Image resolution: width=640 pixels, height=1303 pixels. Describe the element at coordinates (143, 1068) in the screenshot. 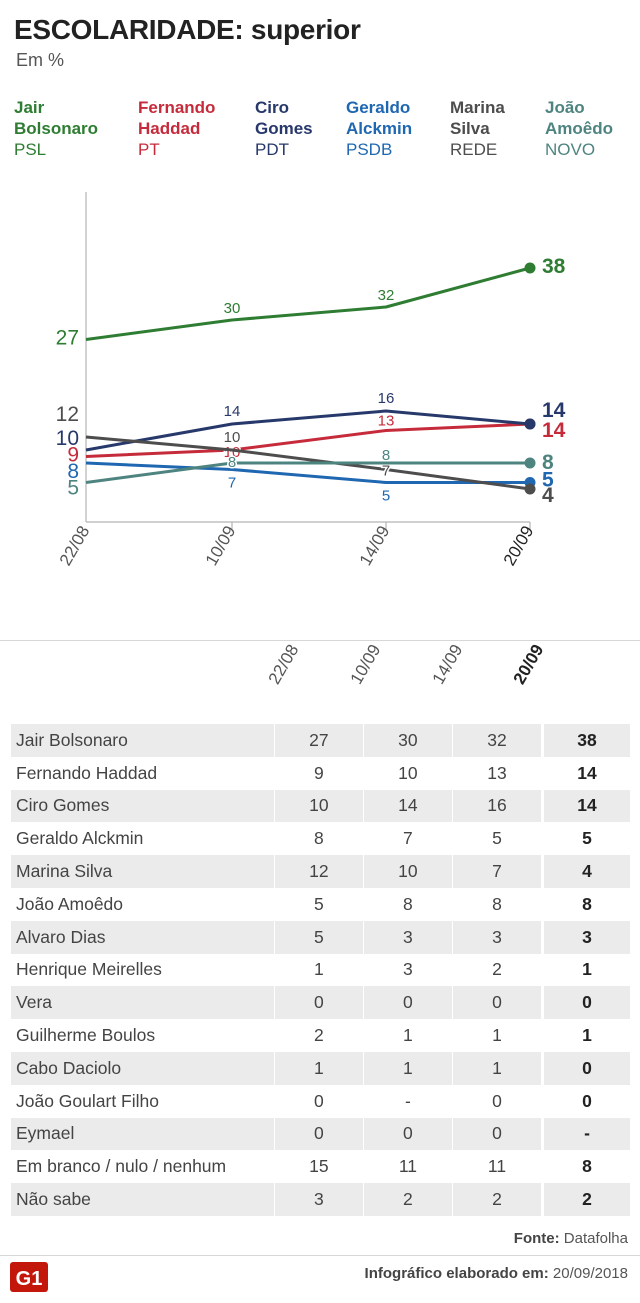

I see `row-name: Cabo Daciolo` at that location.